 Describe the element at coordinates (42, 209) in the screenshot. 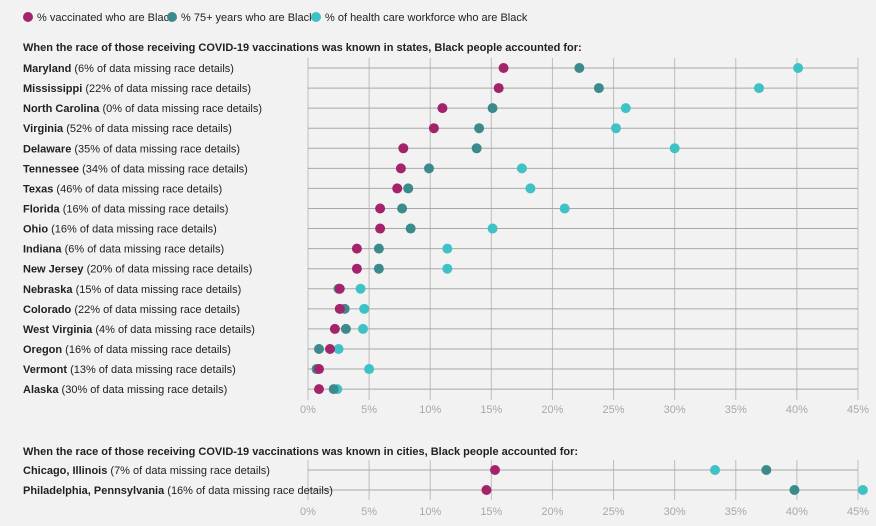

I see `row-name: Florida` at that location.